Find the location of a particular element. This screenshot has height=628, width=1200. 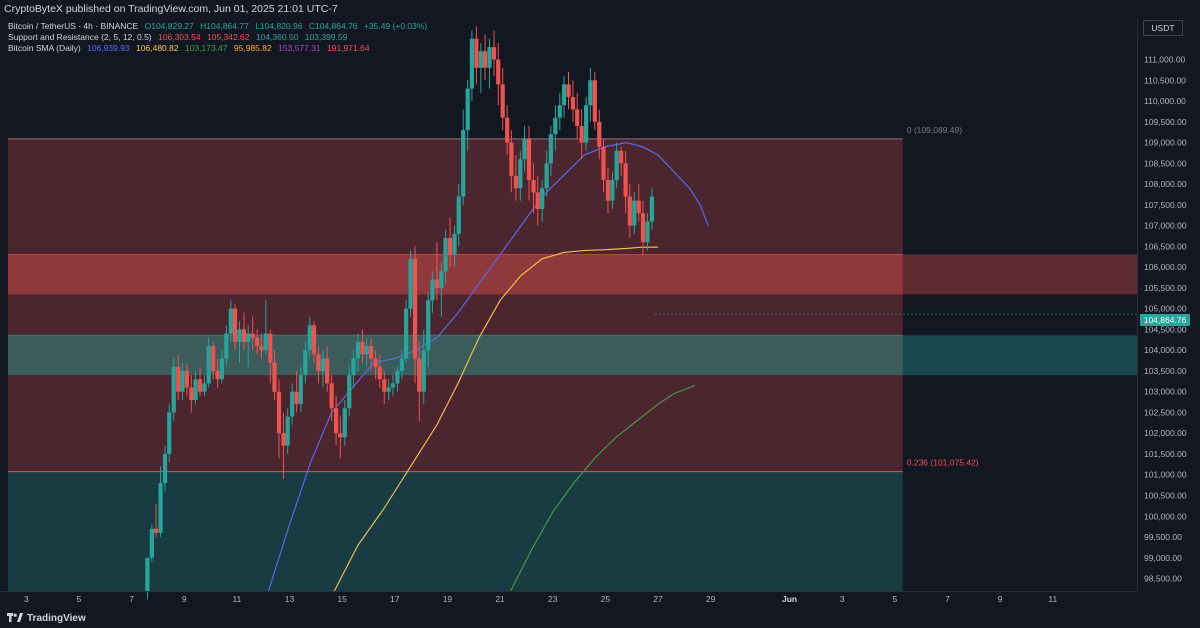

price-tick-label: 110,000.00 is located at coordinates (1165, 101).